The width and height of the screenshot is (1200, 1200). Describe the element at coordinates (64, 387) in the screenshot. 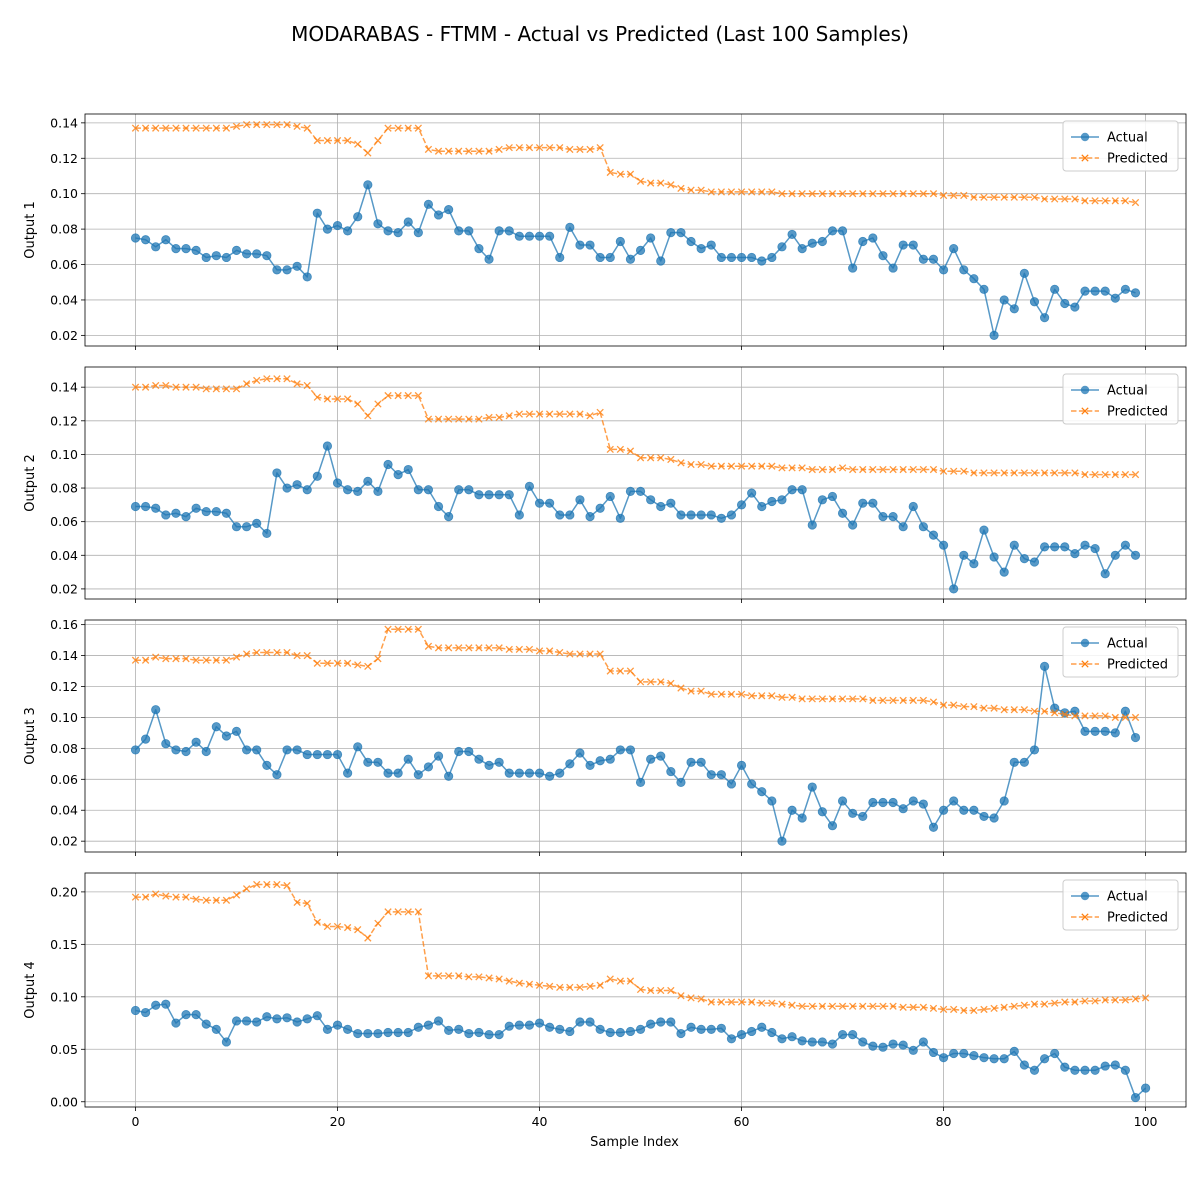

I see `y-tick-label: 0.14` at that location.